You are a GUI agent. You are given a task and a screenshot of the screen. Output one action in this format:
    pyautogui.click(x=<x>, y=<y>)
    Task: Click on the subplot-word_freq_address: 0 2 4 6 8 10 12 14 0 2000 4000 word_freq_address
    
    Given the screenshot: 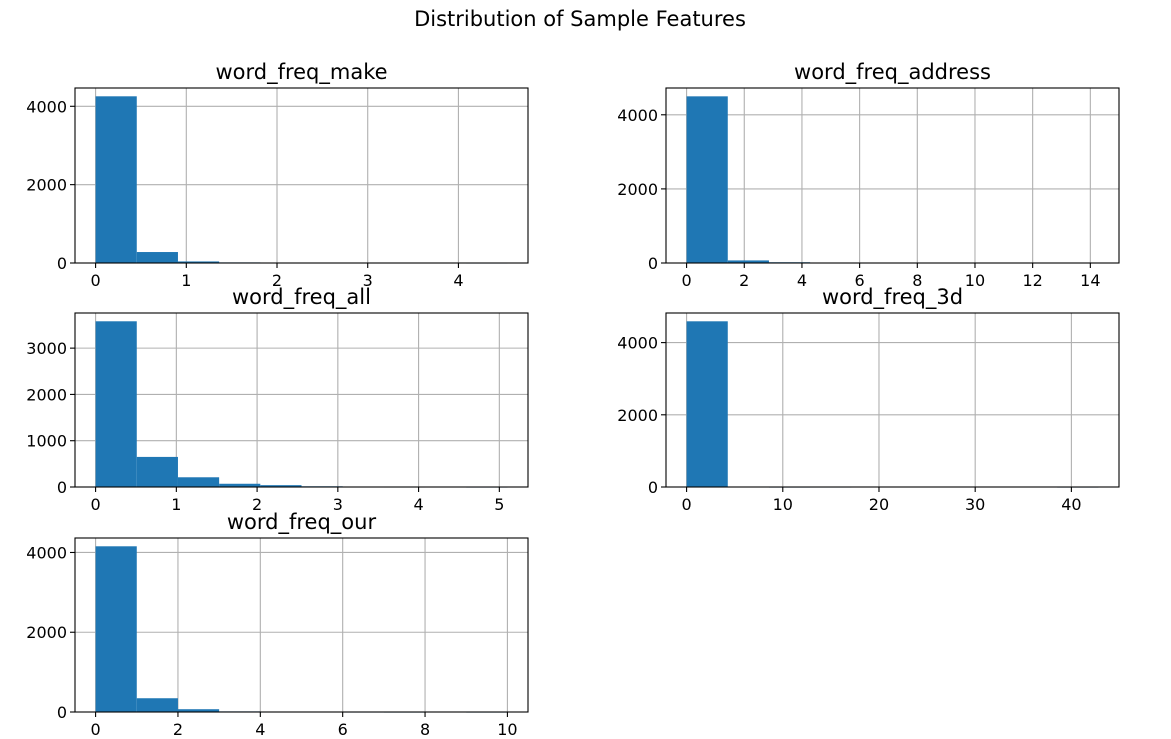 What is the action you would take?
    pyautogui.click(x=868, y=175)
    